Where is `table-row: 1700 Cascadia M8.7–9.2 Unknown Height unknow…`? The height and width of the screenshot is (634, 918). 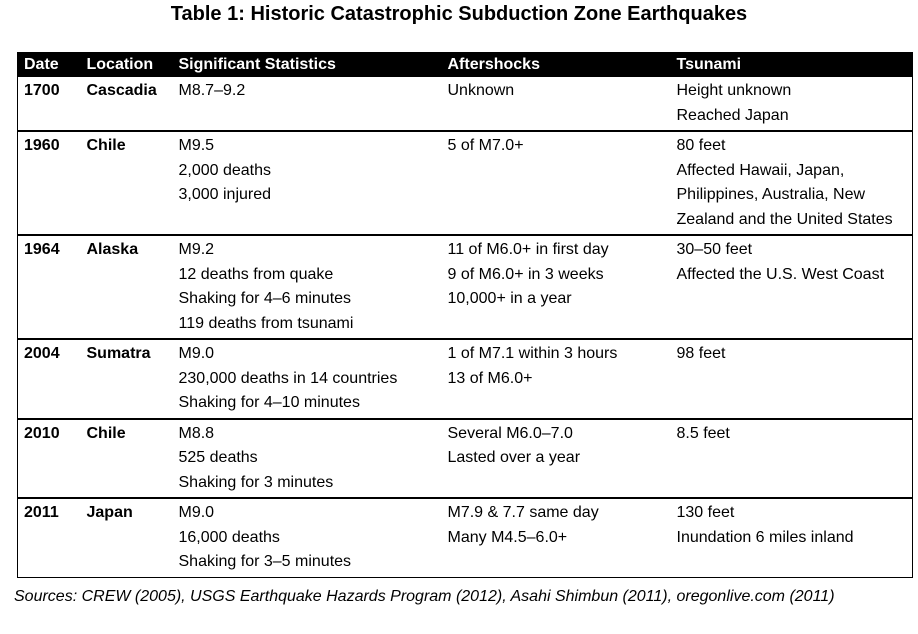 table-row: 1700 Cascadia M8.7–9.2 Unknown Height unknow… is located at coordinates (465, 103).